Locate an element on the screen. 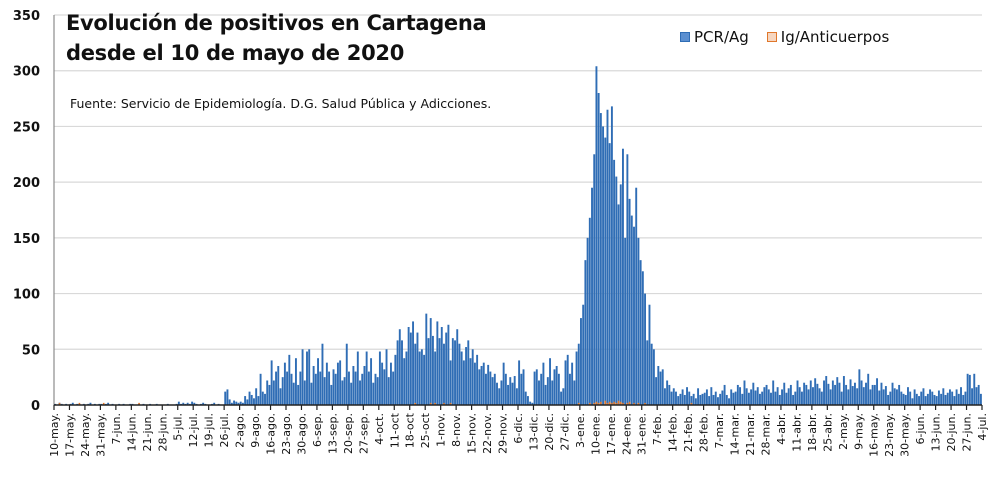 The height and width of the screenshot is (482, 1000). x-tick-label: 22-nov. is located at coordinates (487, 433).